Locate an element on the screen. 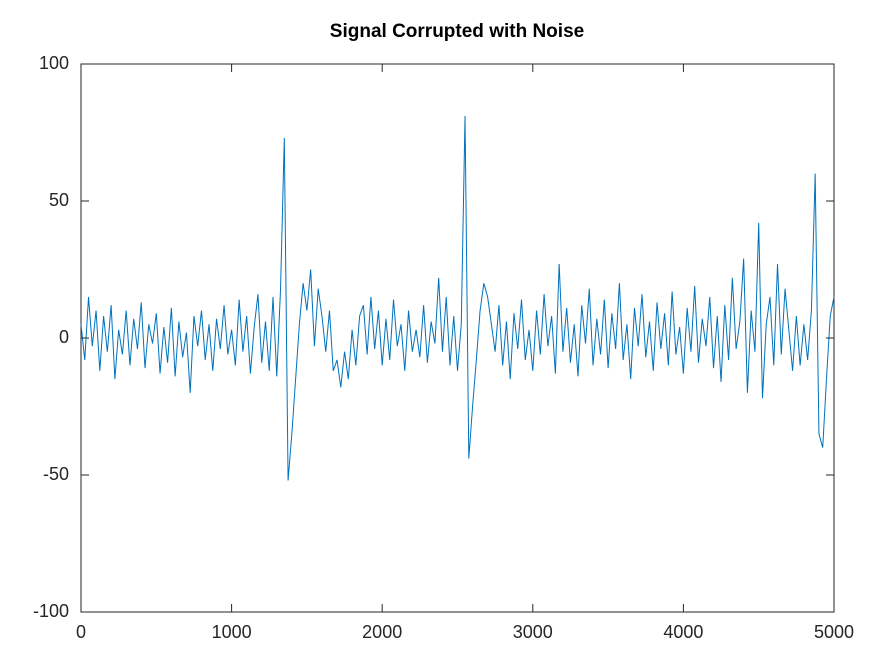 Image resolution: width=871 pixels, height=654 pixels. y-tick-label: -50 is located at coordinates (56, 474).